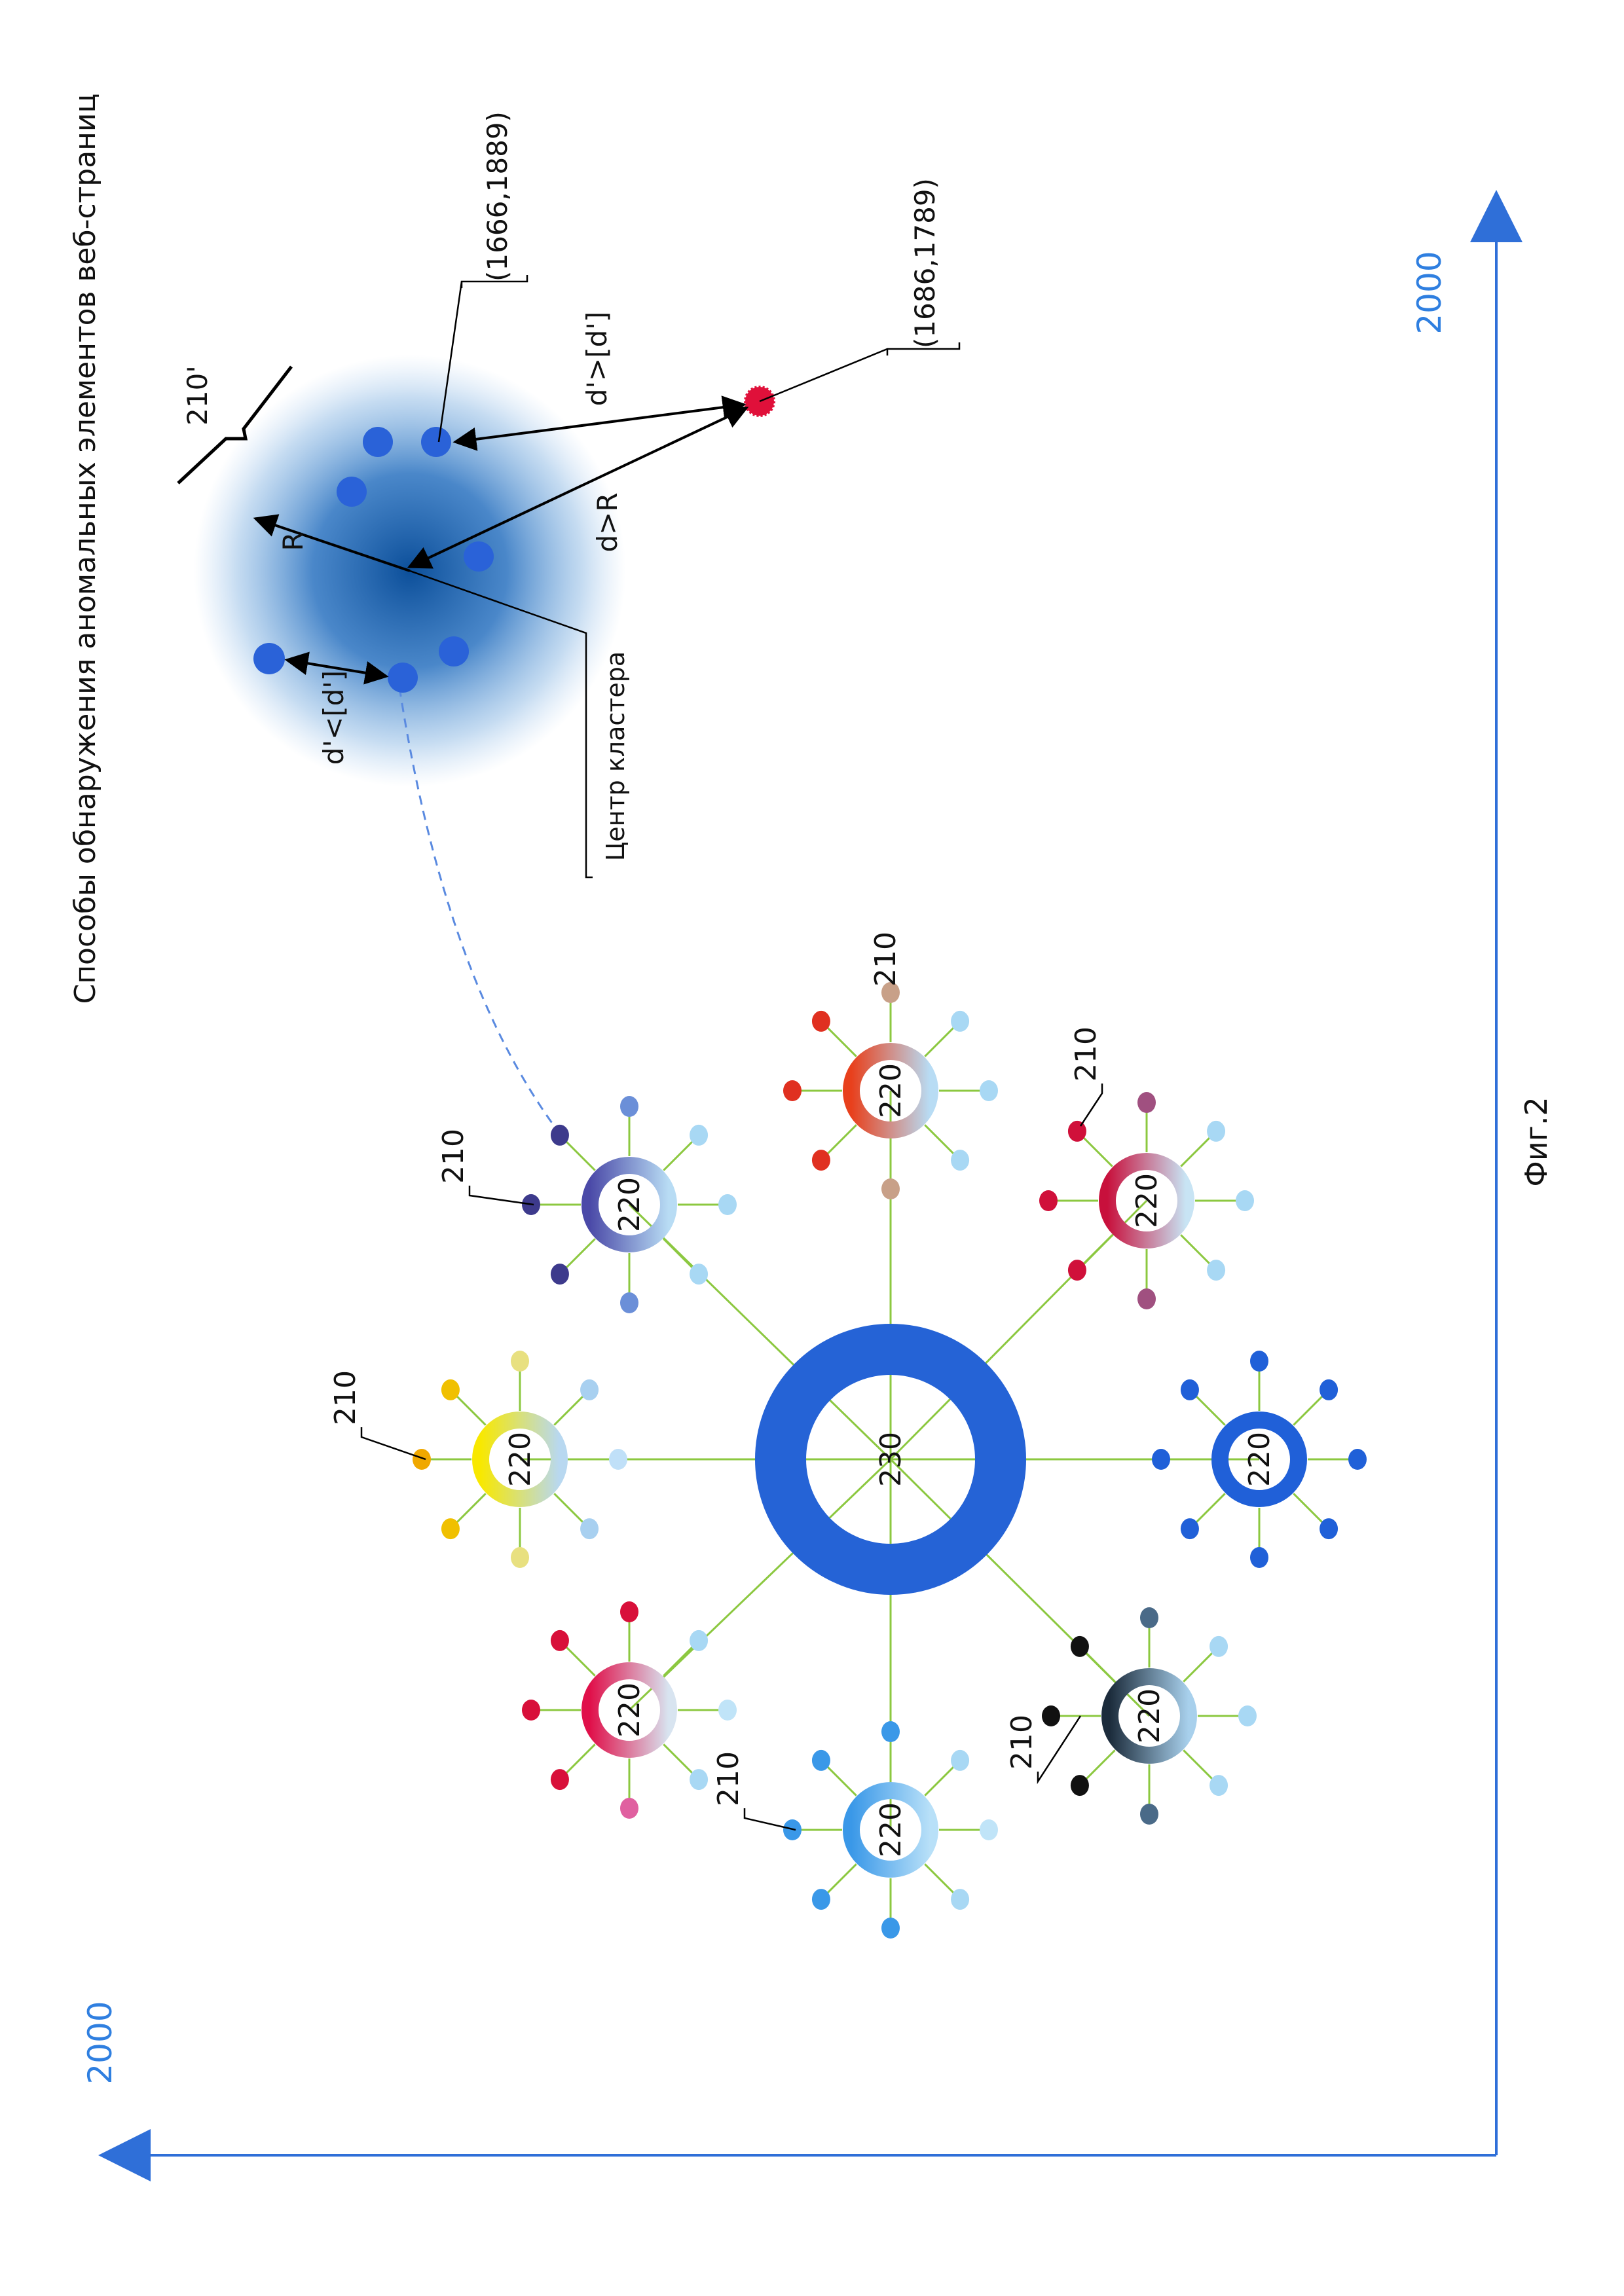 This screenshot has height=2296, width=1624. What do you see at coordinates (334, 717) in the screenshot?
I see `d-prime-near-label: d'<[d']` at bounding box center [334, 717].